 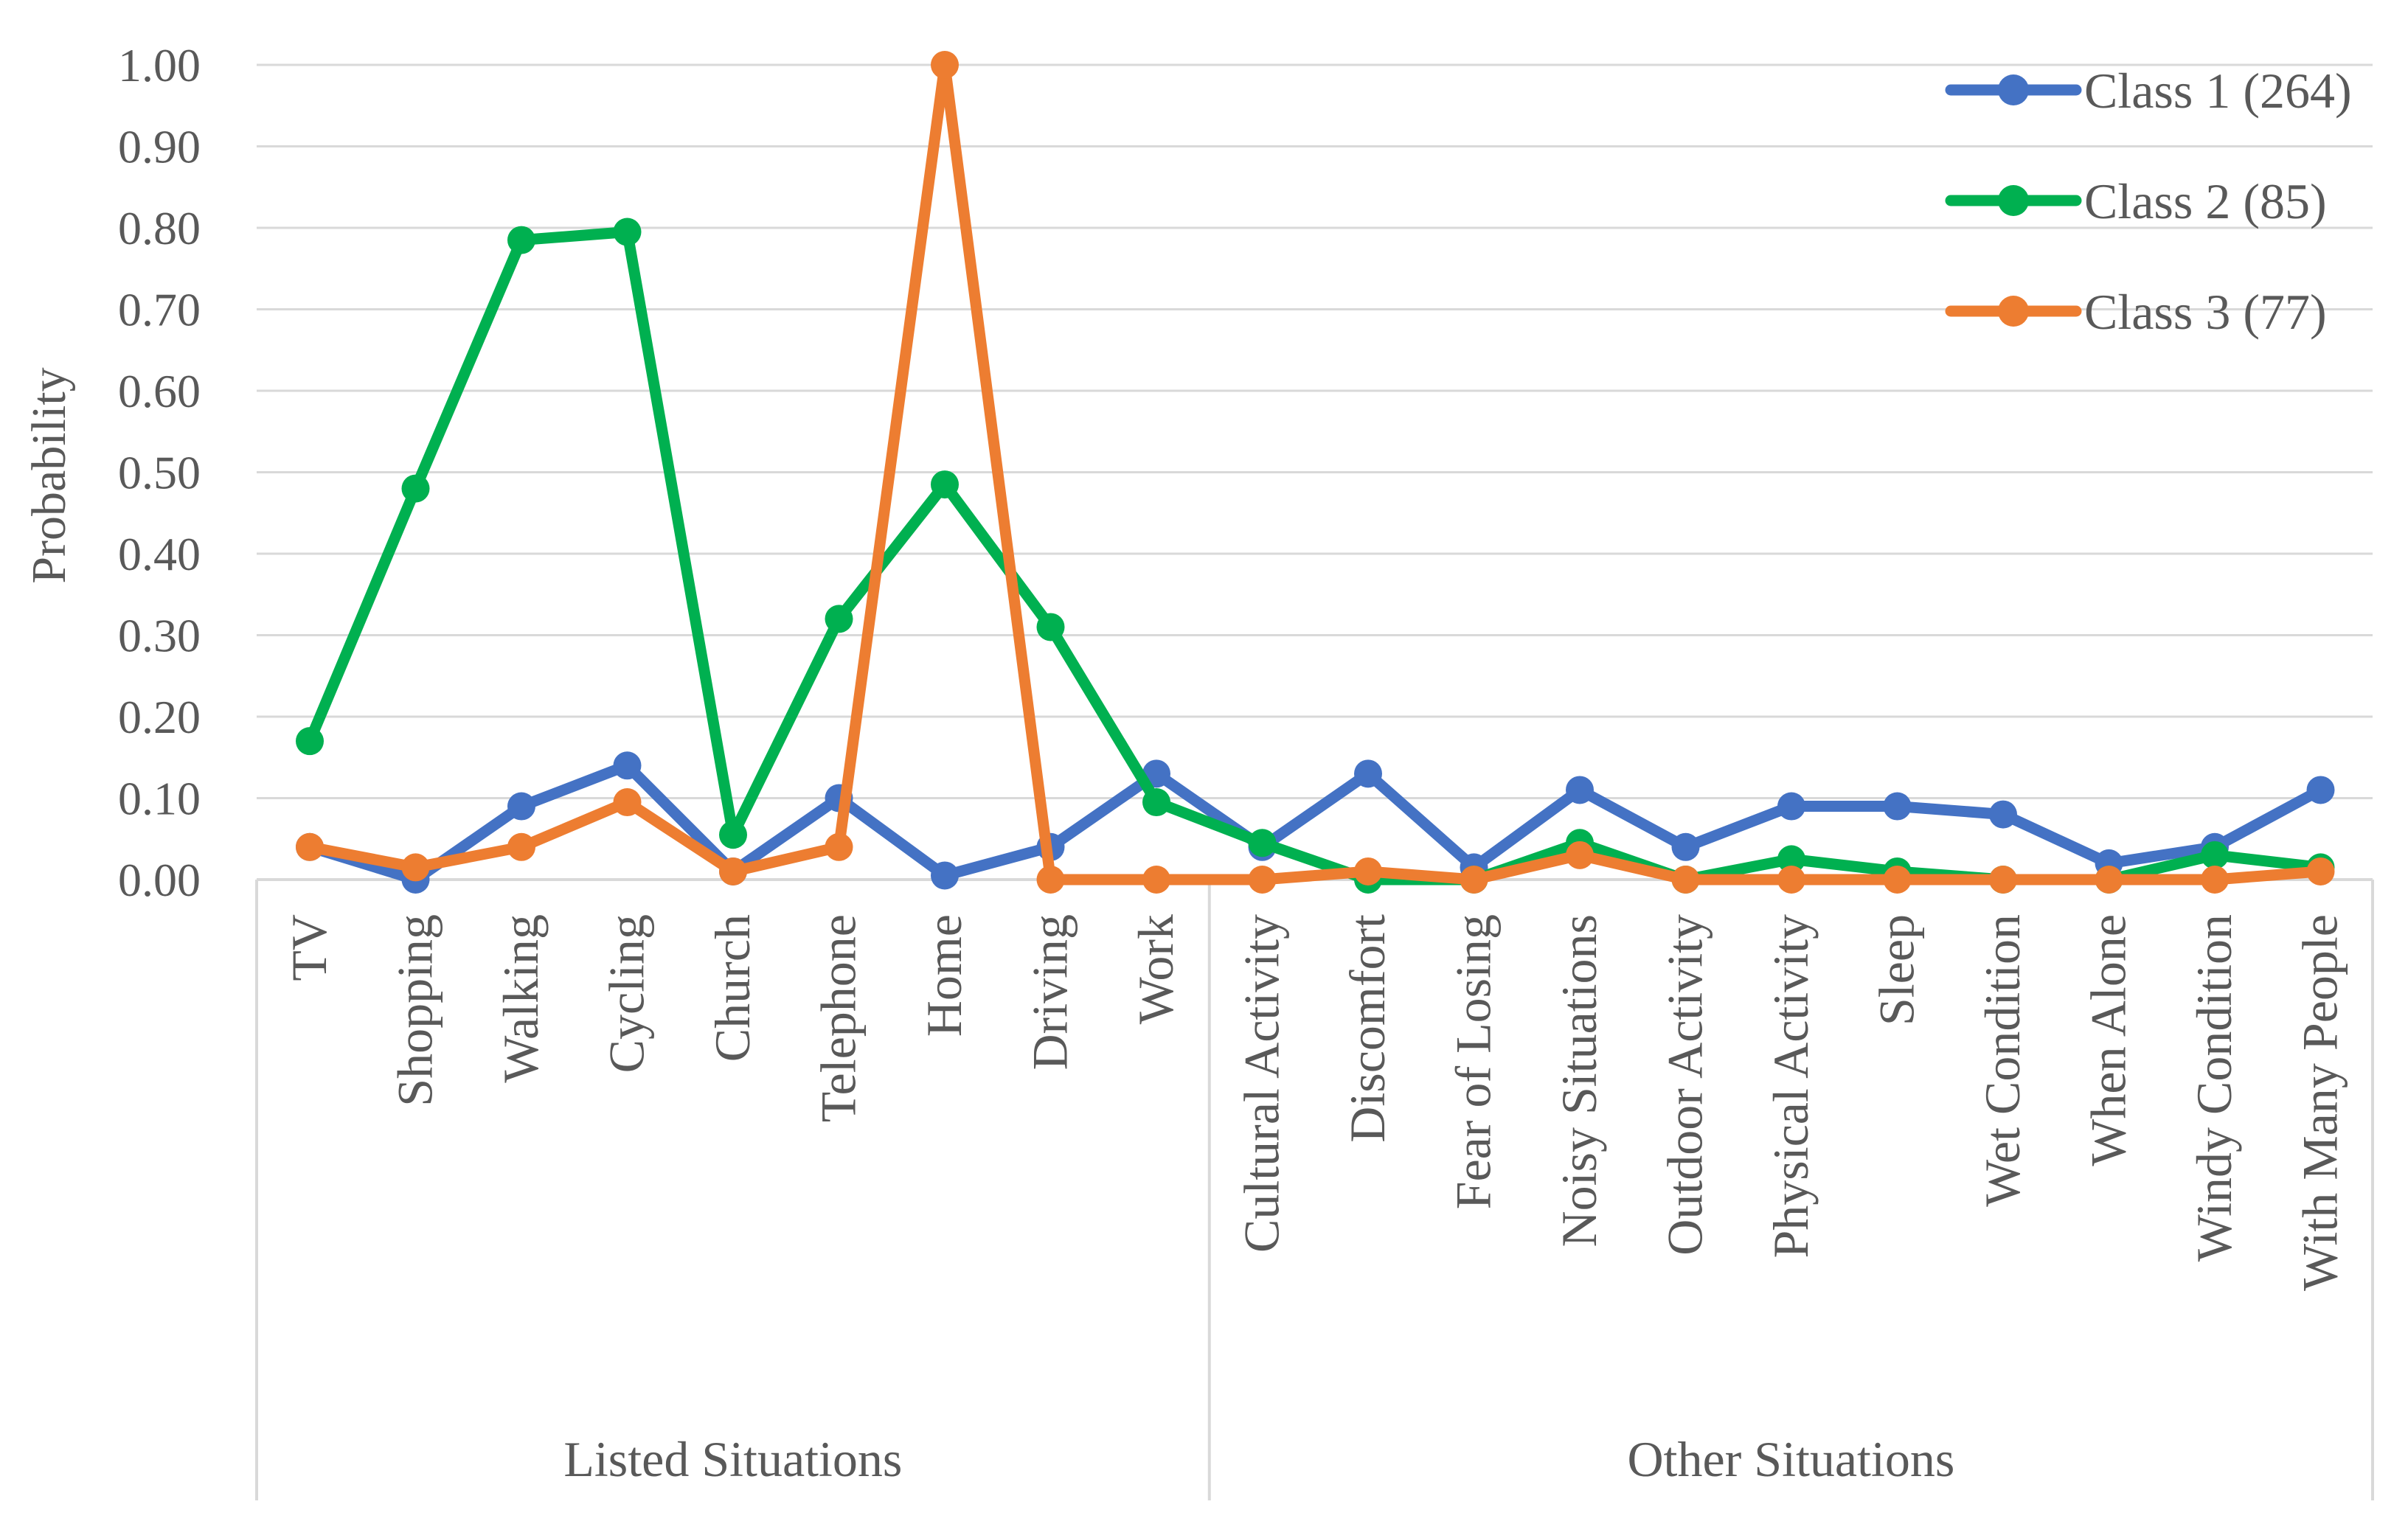 What do you see at coordinates (49, 475) in the screenshot?
I see `y-axis-title: Probability` at bounding box center [49, 475].